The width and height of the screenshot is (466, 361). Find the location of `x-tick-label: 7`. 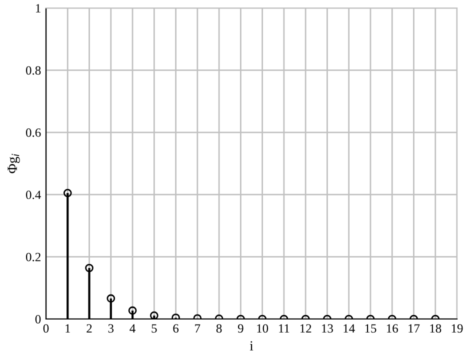

x-tick-label: 7 is located at coordinates (197, 328).